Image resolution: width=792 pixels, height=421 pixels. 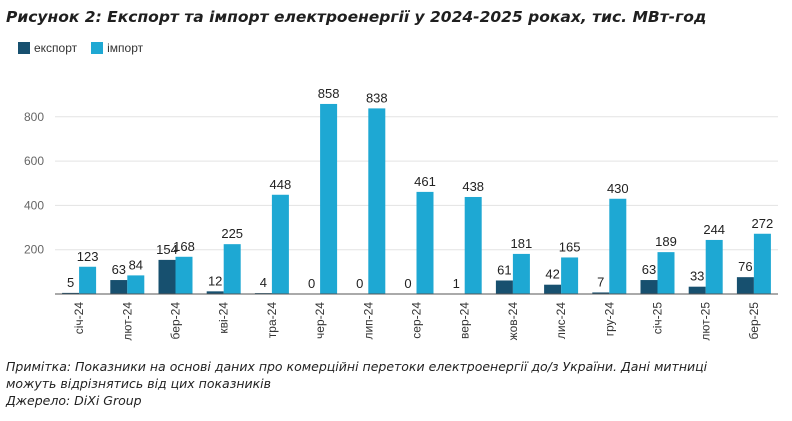 I want to click on x-tick-label: лип-24, so click(x=368, y=321).